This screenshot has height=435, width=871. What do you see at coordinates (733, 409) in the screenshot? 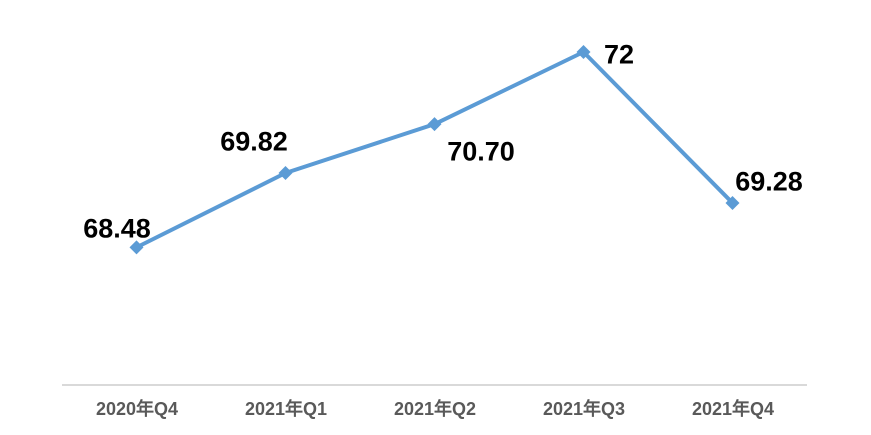
I see `x-axis-tick-2021q4: 2021年Q4` at bounding box center [733, 409].